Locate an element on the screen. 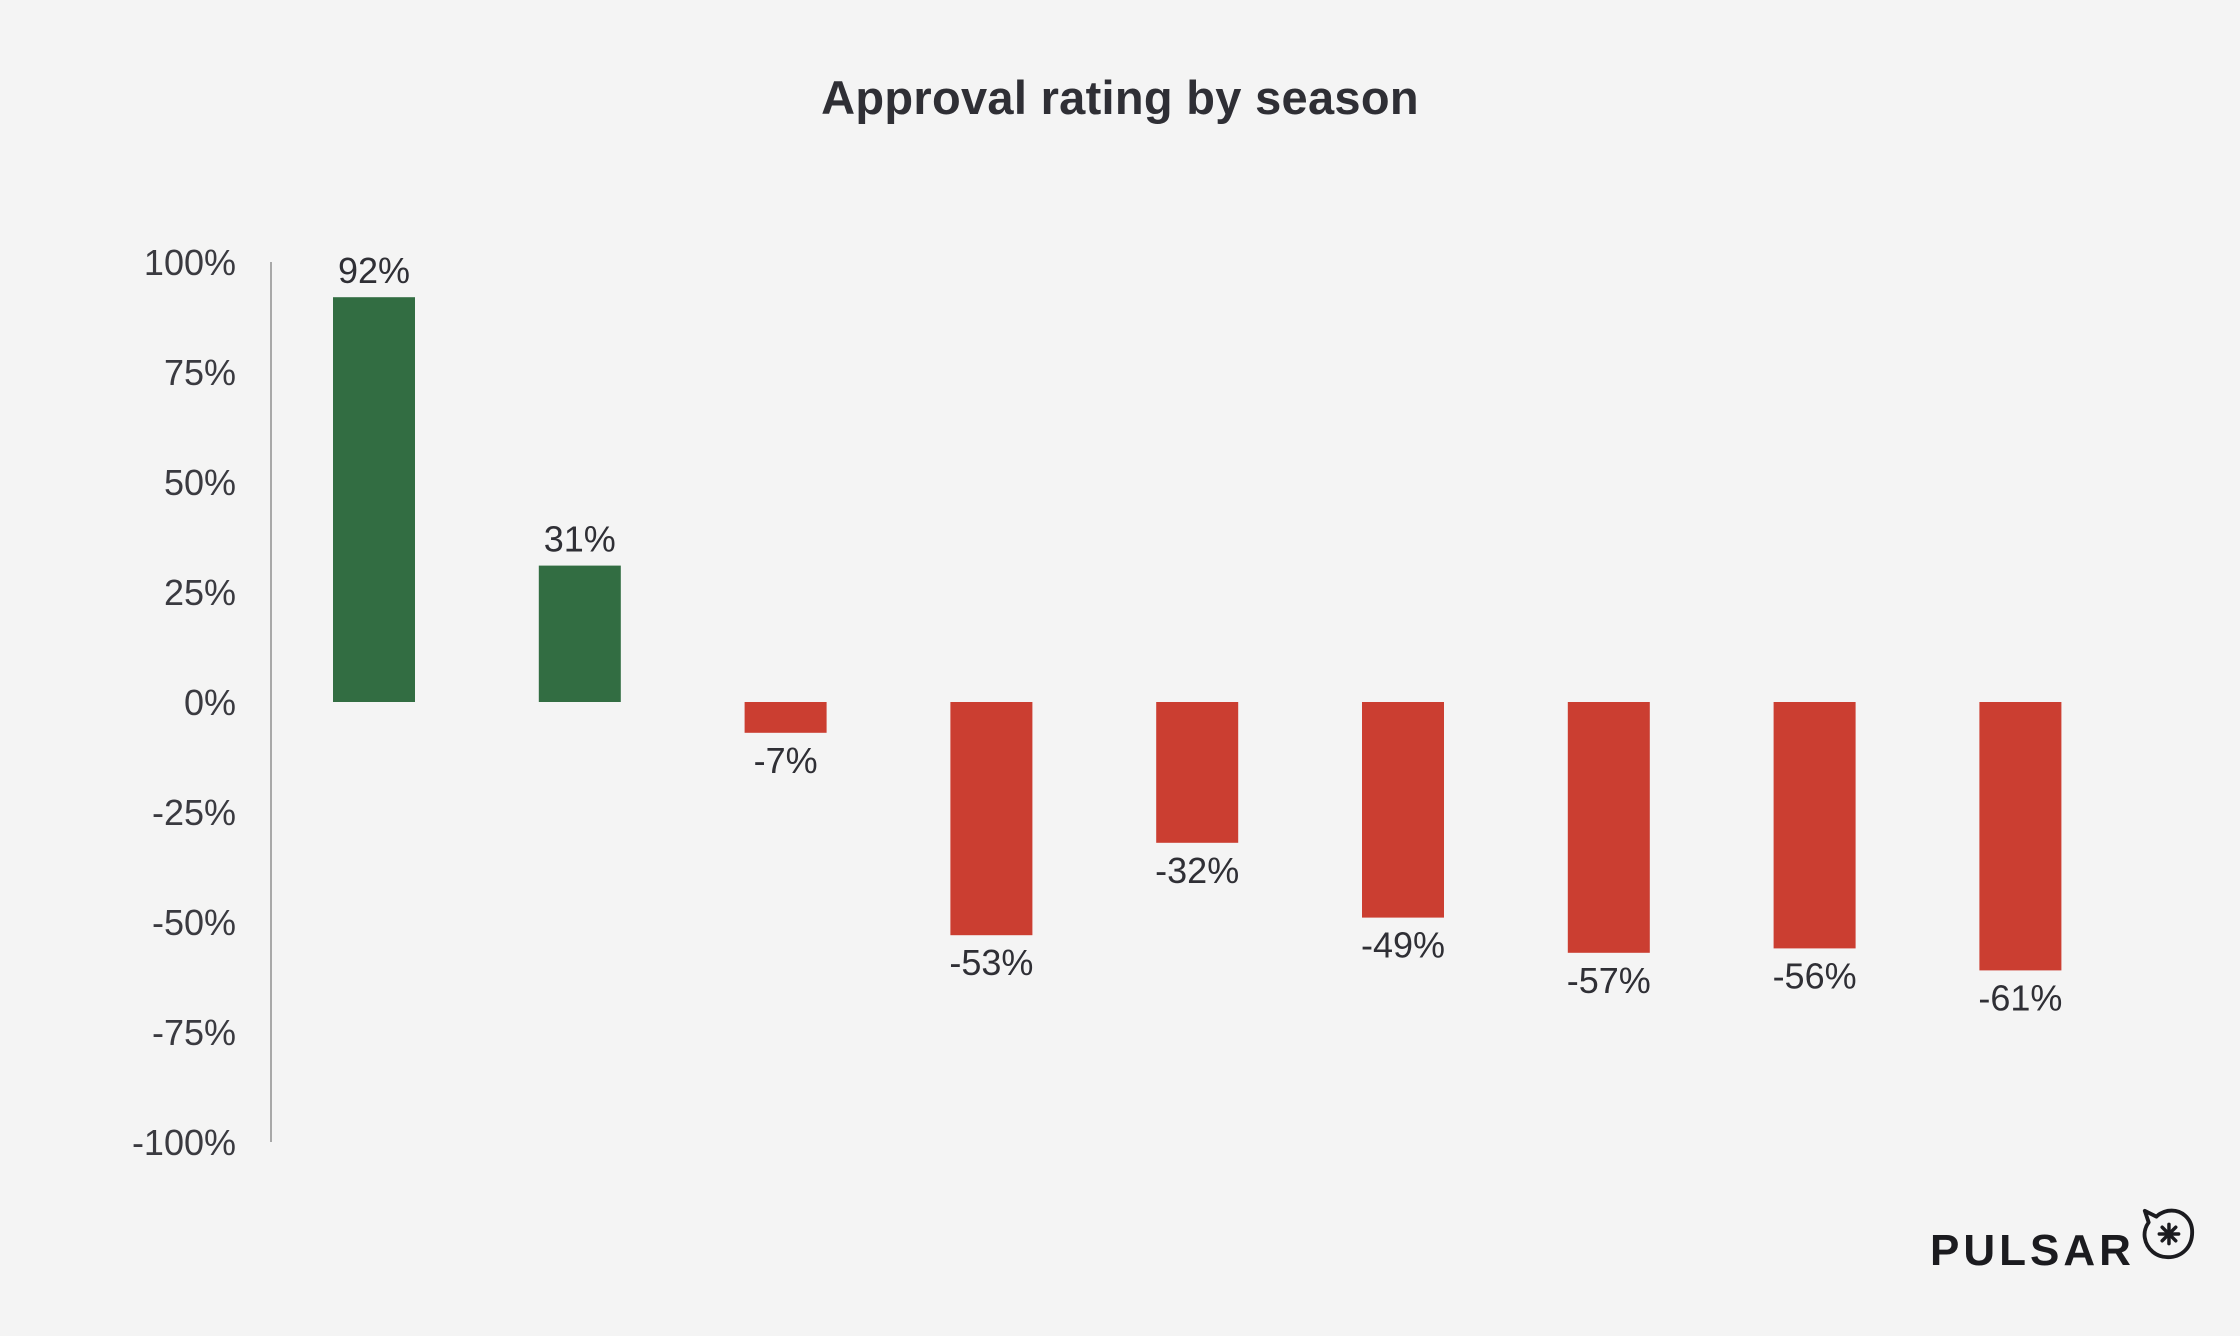  data-label: 92% is located at coordinates (374, 270).